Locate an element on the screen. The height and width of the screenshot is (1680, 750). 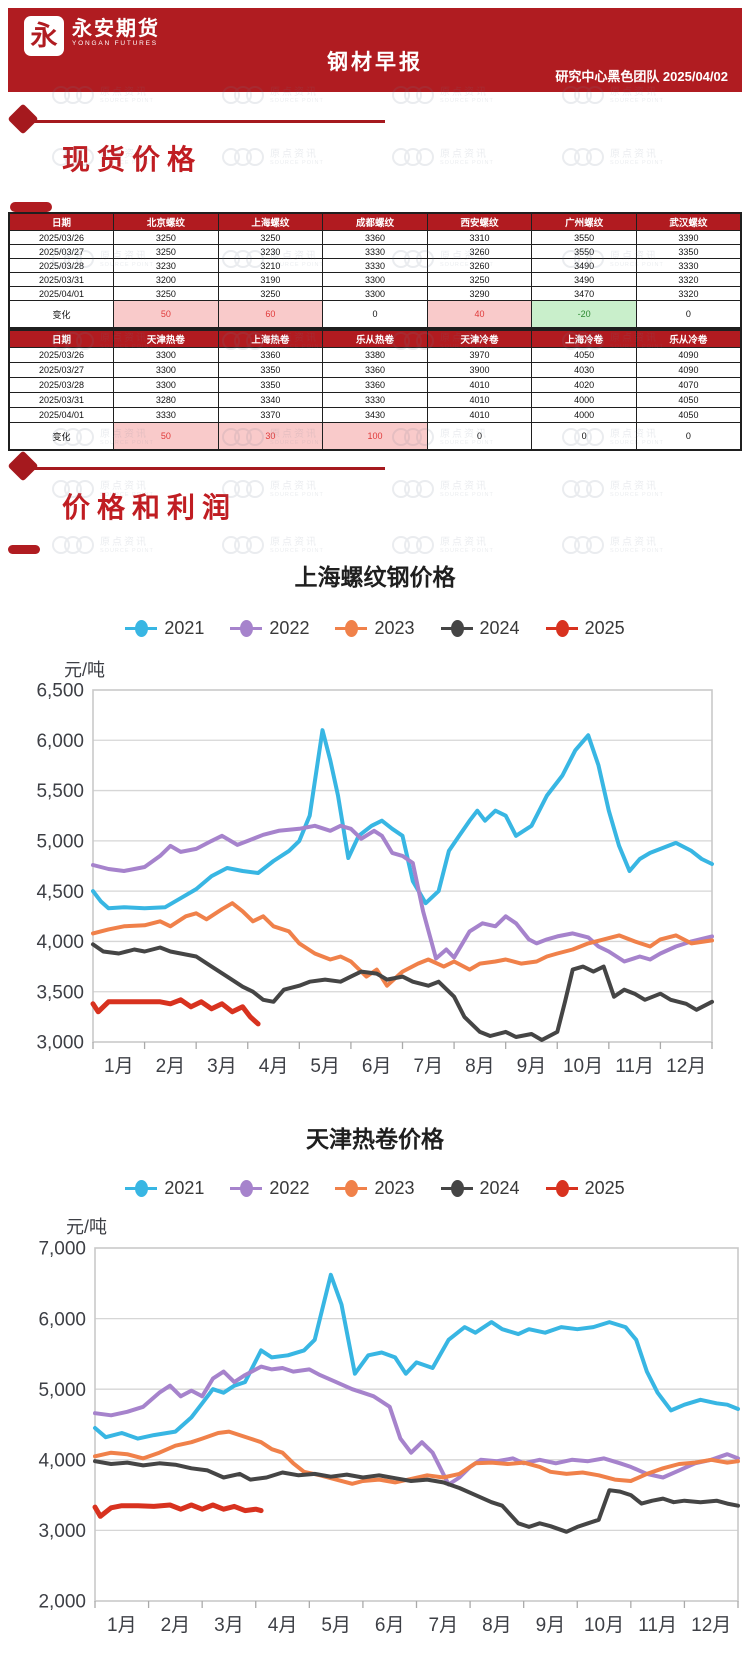
x-tick-label: 11月 is located at coordinates (634, 1066).